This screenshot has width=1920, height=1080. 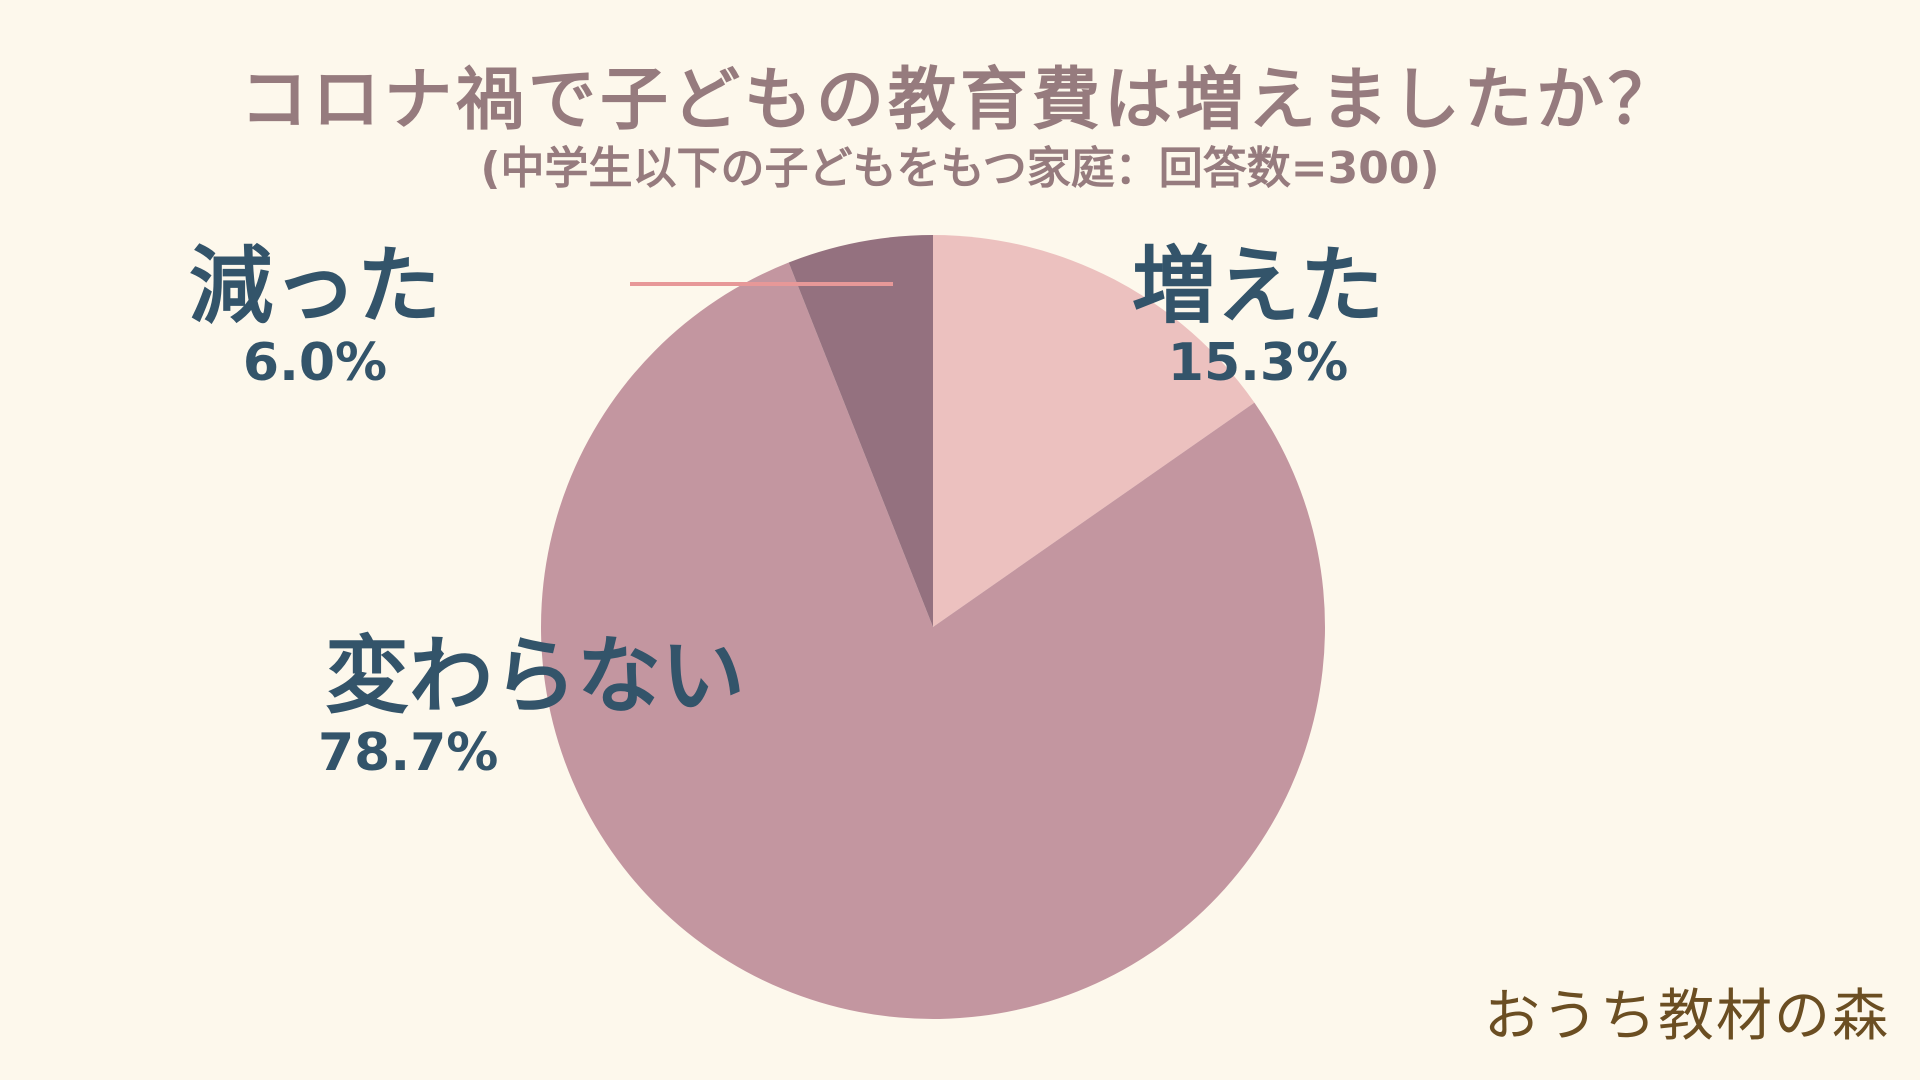 I want to click on label-increased-percent: 15.3%, so click(x=1258, y=363).